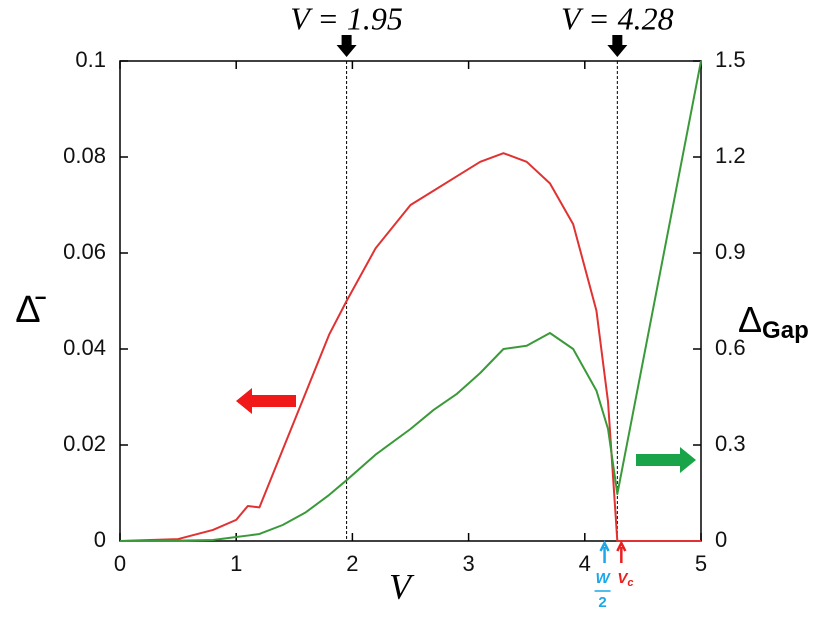 The width and height of the screenshot is (830, 623). I want to click on x-tick-label: 2, so click(352, 563).